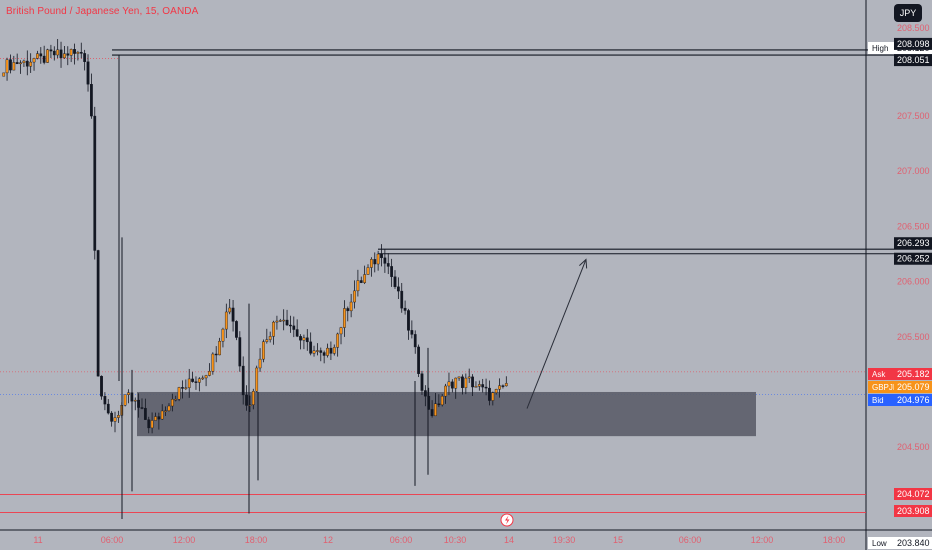 This screenshot has height=550, width=932. Describe the element at coordinates (583, 263) in the screenshot. I see `projection-arrow-head` at that location.